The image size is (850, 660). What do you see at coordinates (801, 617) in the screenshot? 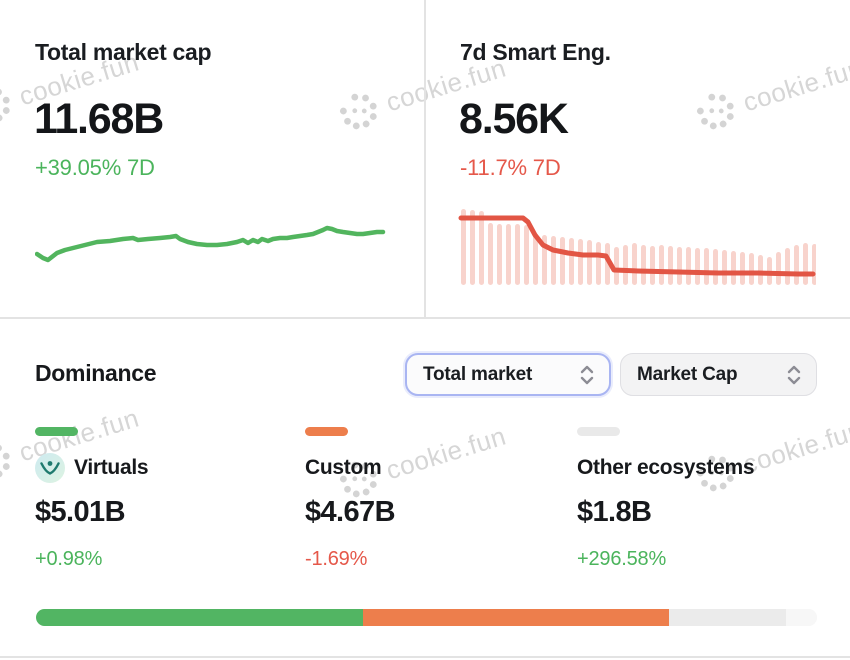
I see `stacked-bar-segment-remainder` at bounding box center [801, 617].